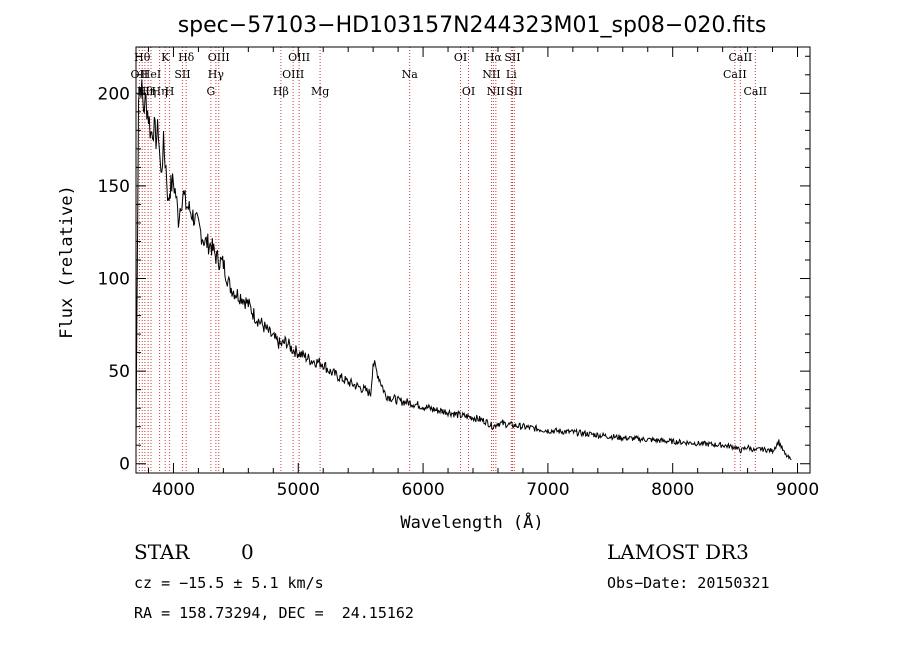 The image size is (900, 649). What do you see at coordinates (511, 74) in the screenshot?
I see `spectral-line-label: Li` at bounding box center [511, 74].